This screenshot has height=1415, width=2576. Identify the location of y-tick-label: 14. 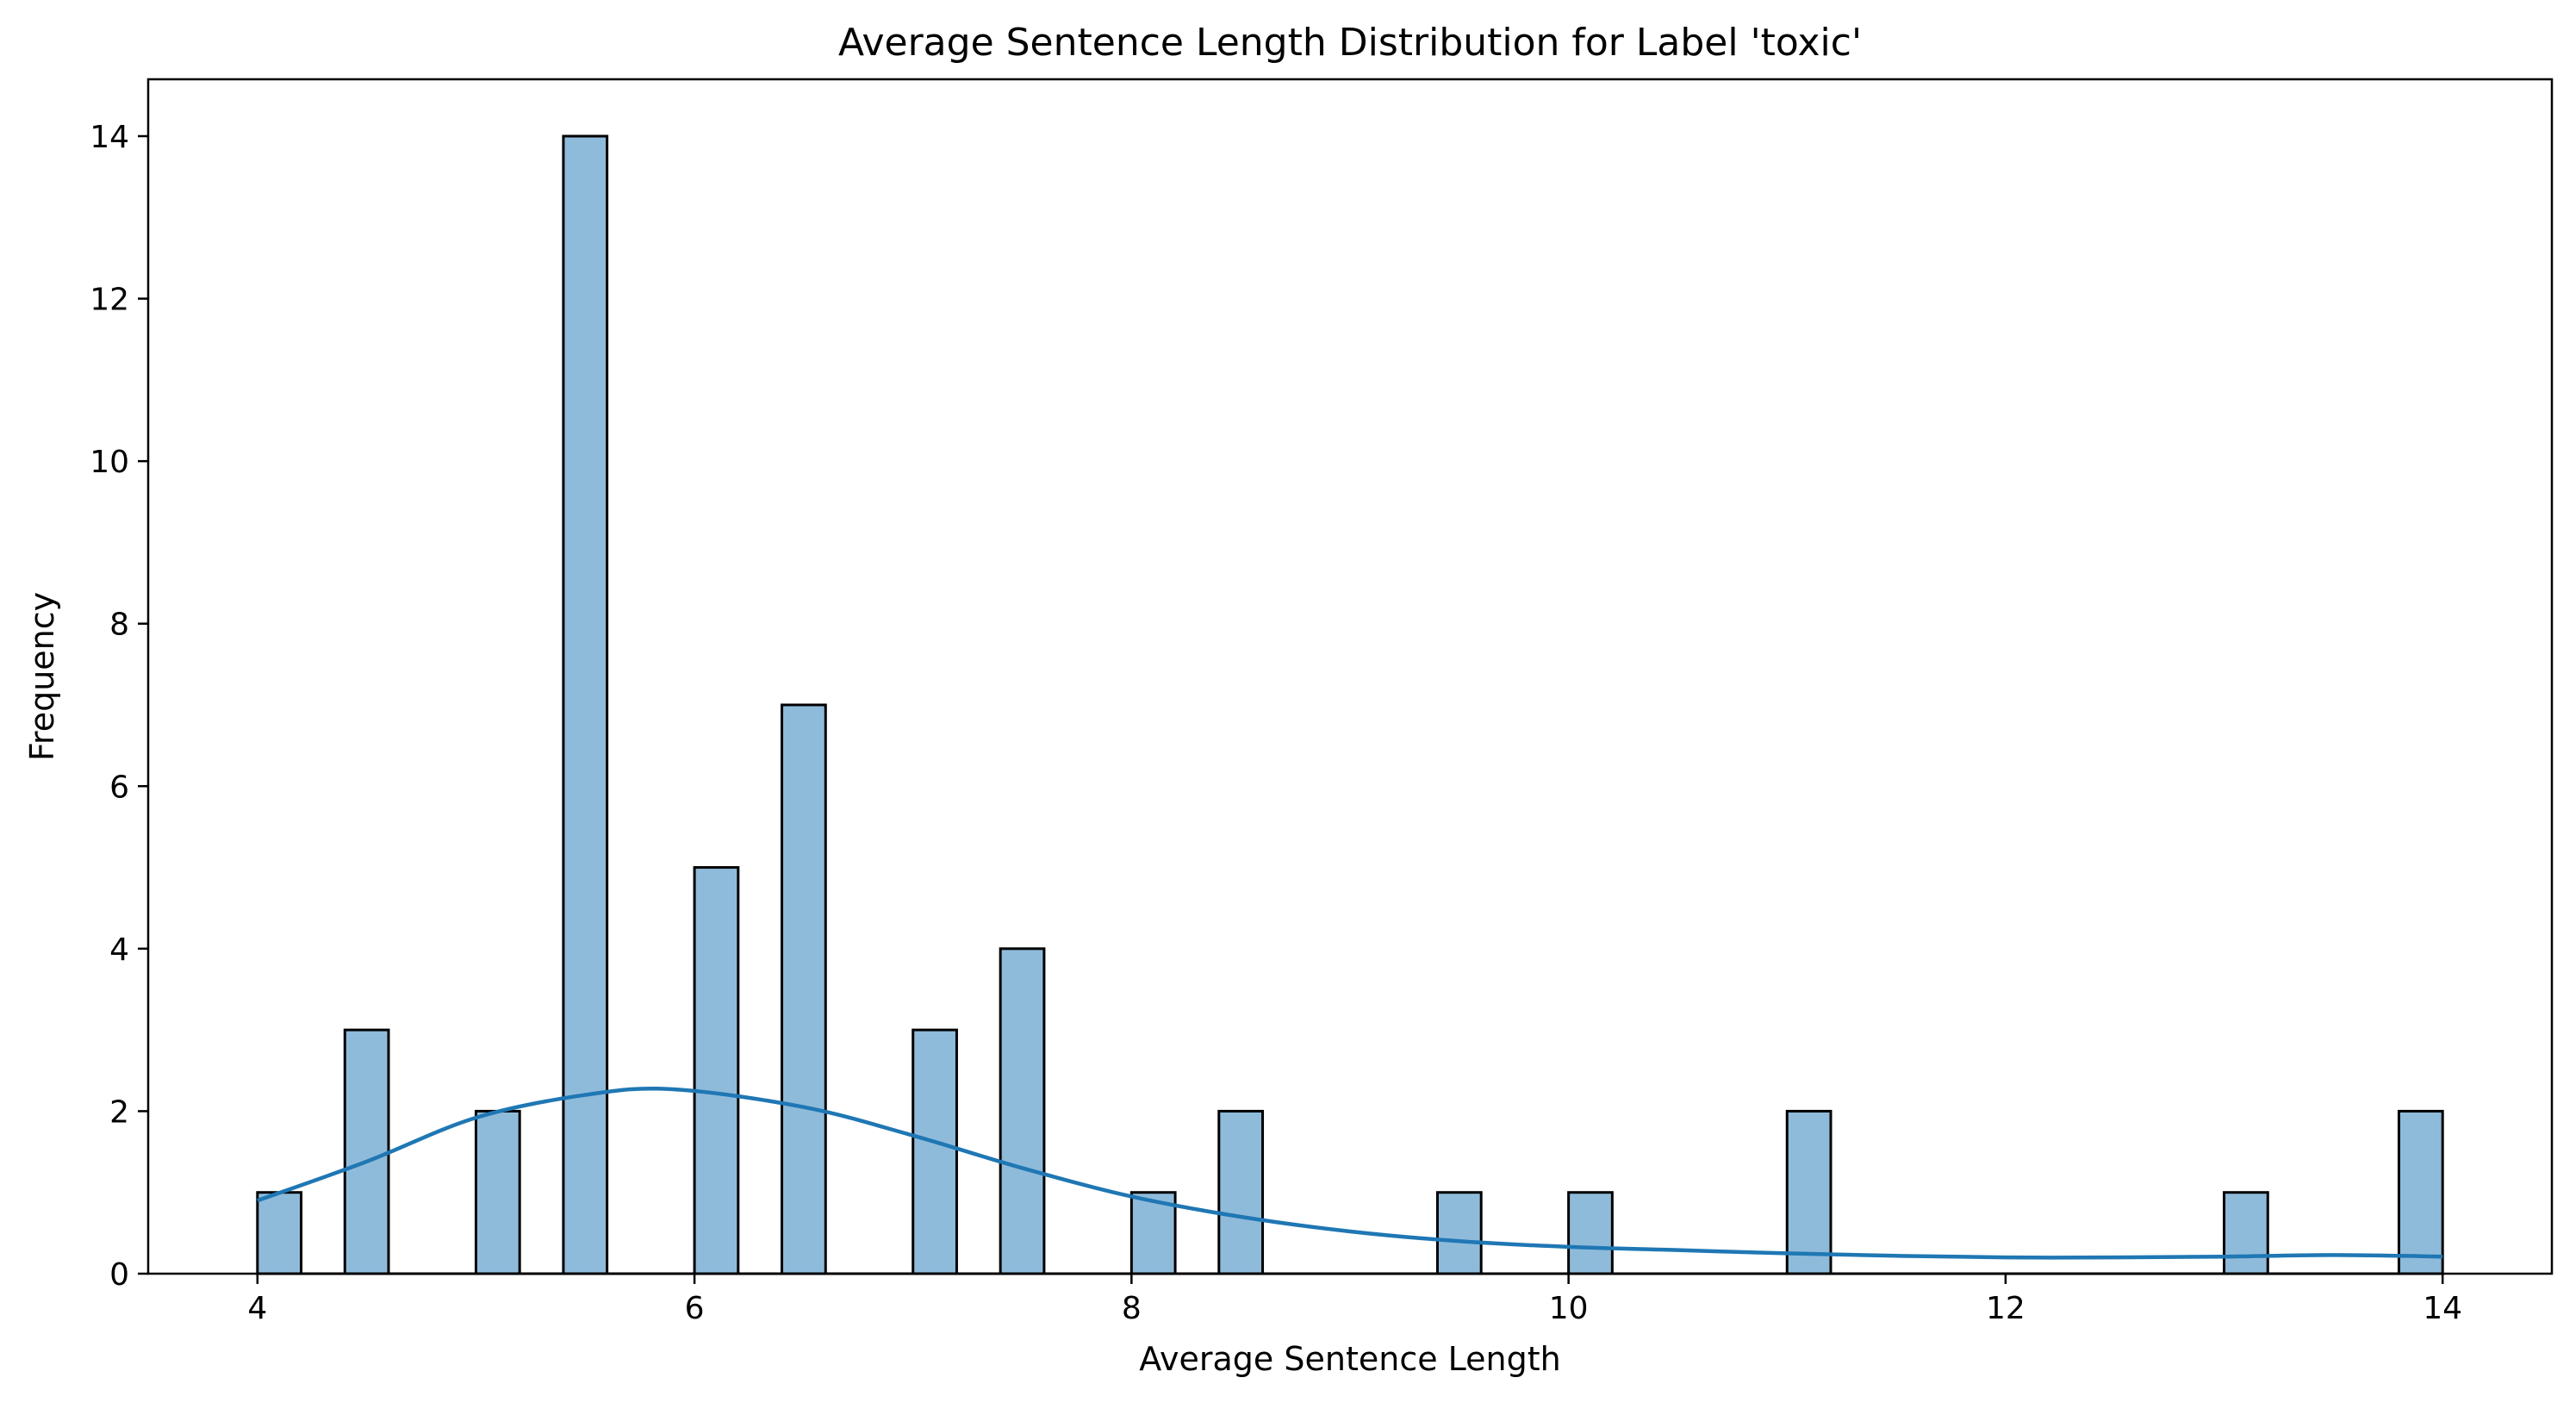
(110, 137).